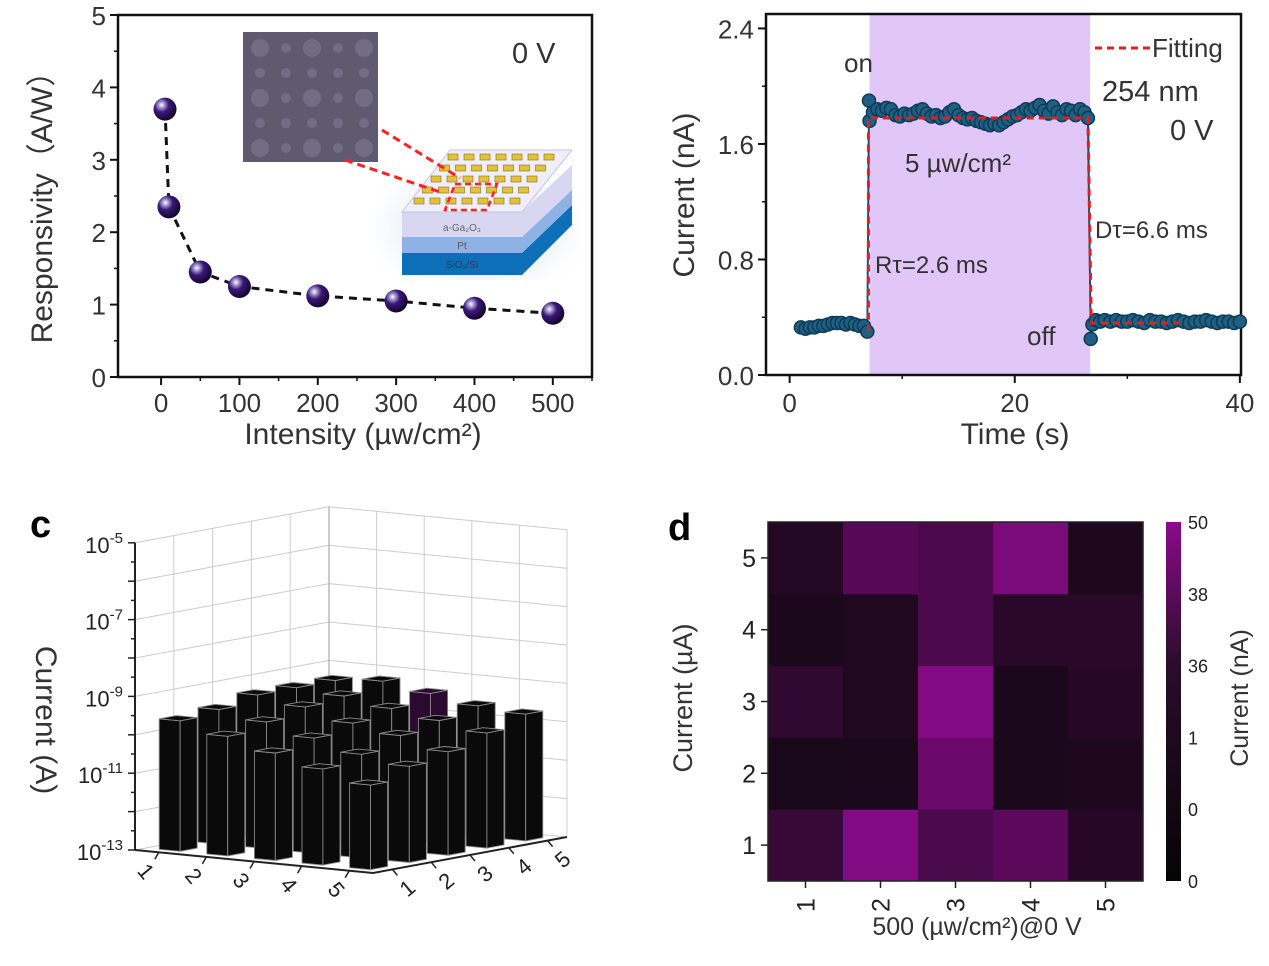 The width and height of the screenshot is (1269, 966). What do you see at coordinates (1032, 905) in the screenshot?
I see `x-tick-label: 4` at bounding box center [1032, 905].